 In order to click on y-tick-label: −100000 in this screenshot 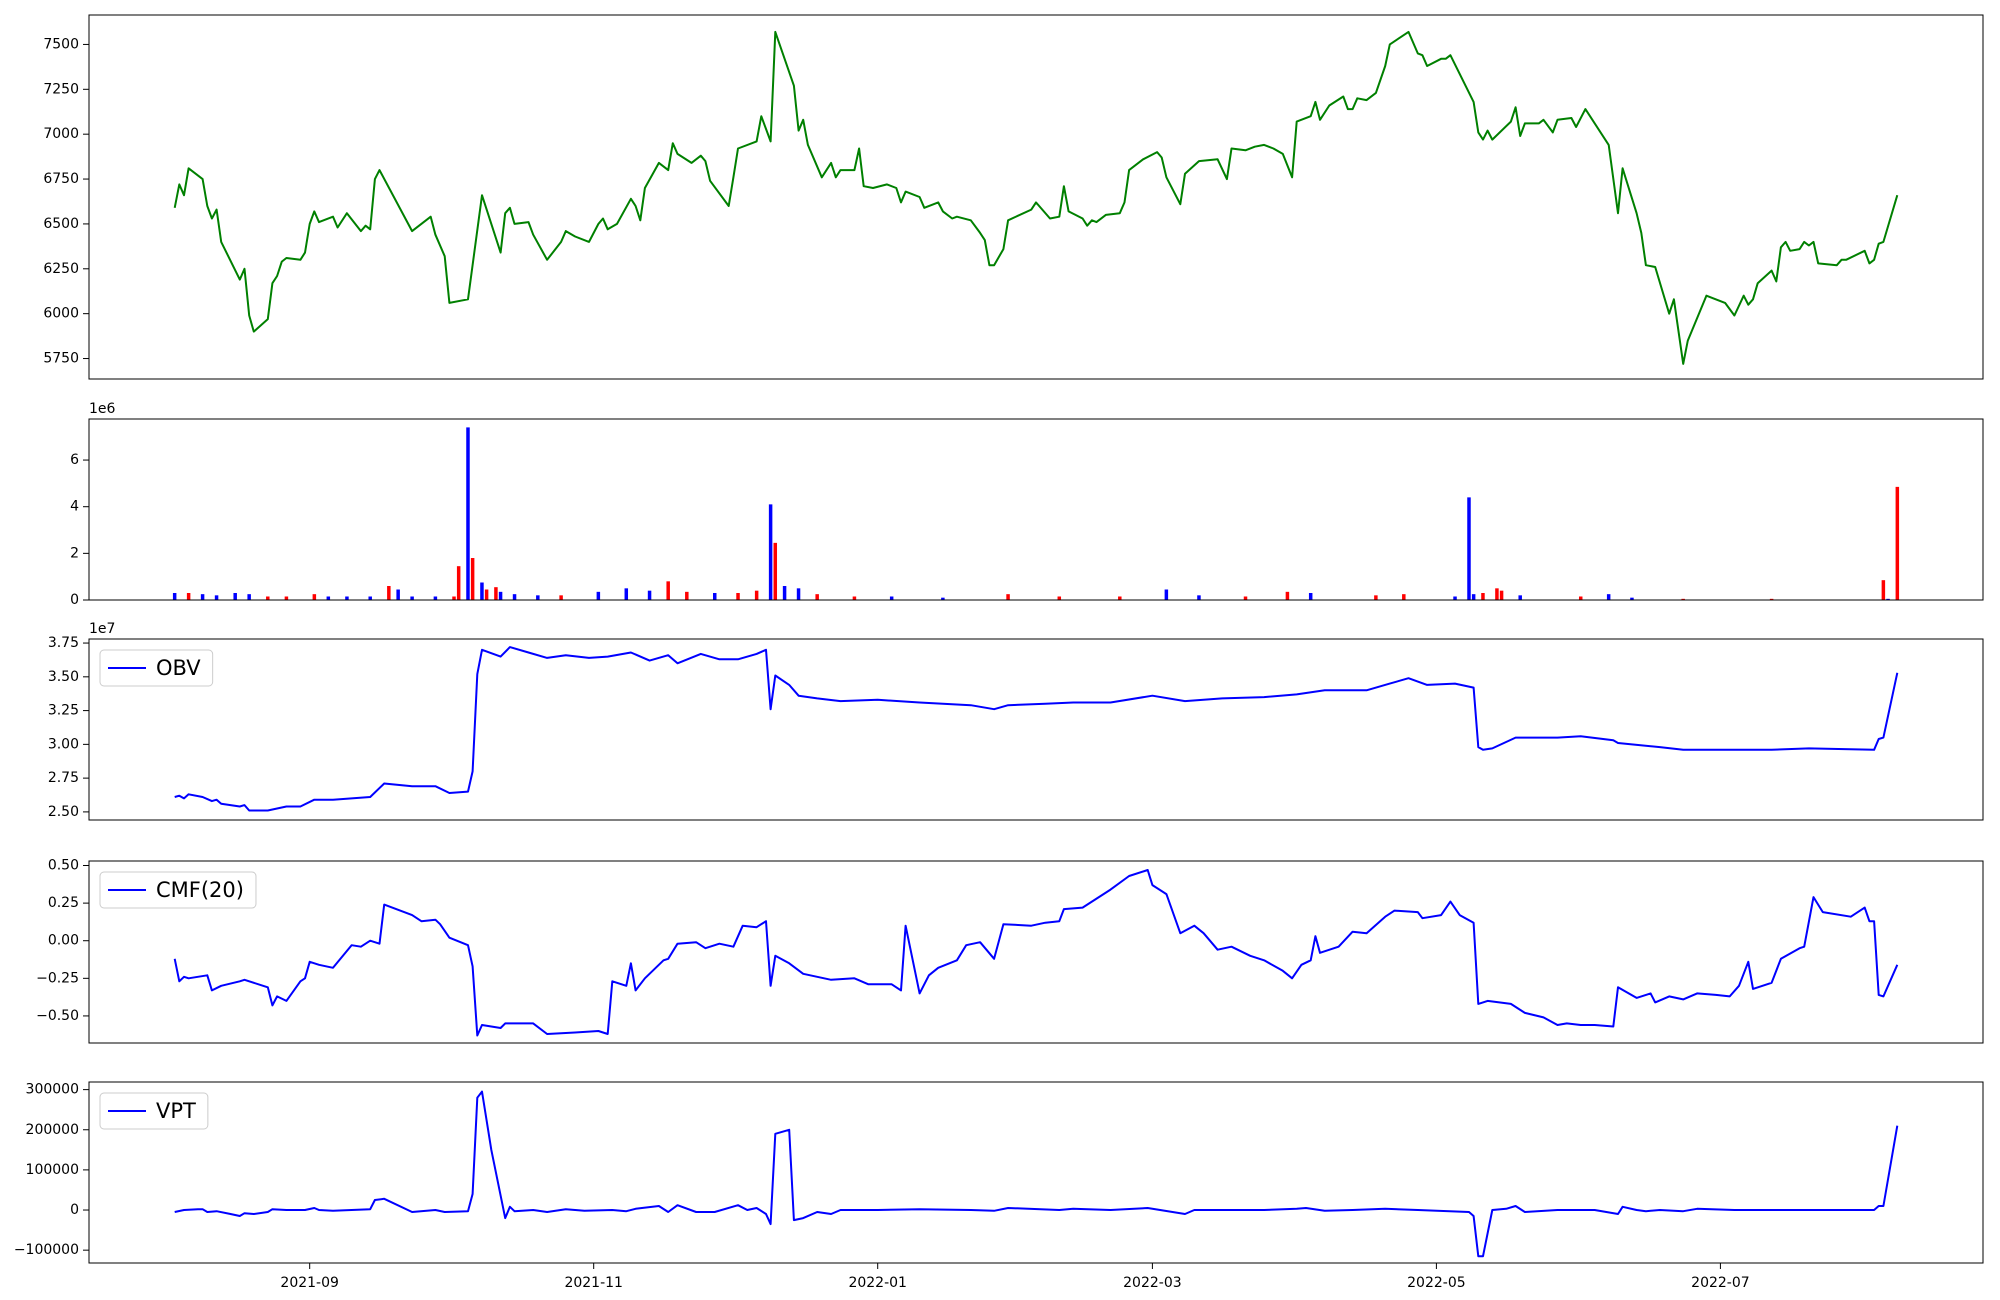, I will do `click(46, 1250)`.